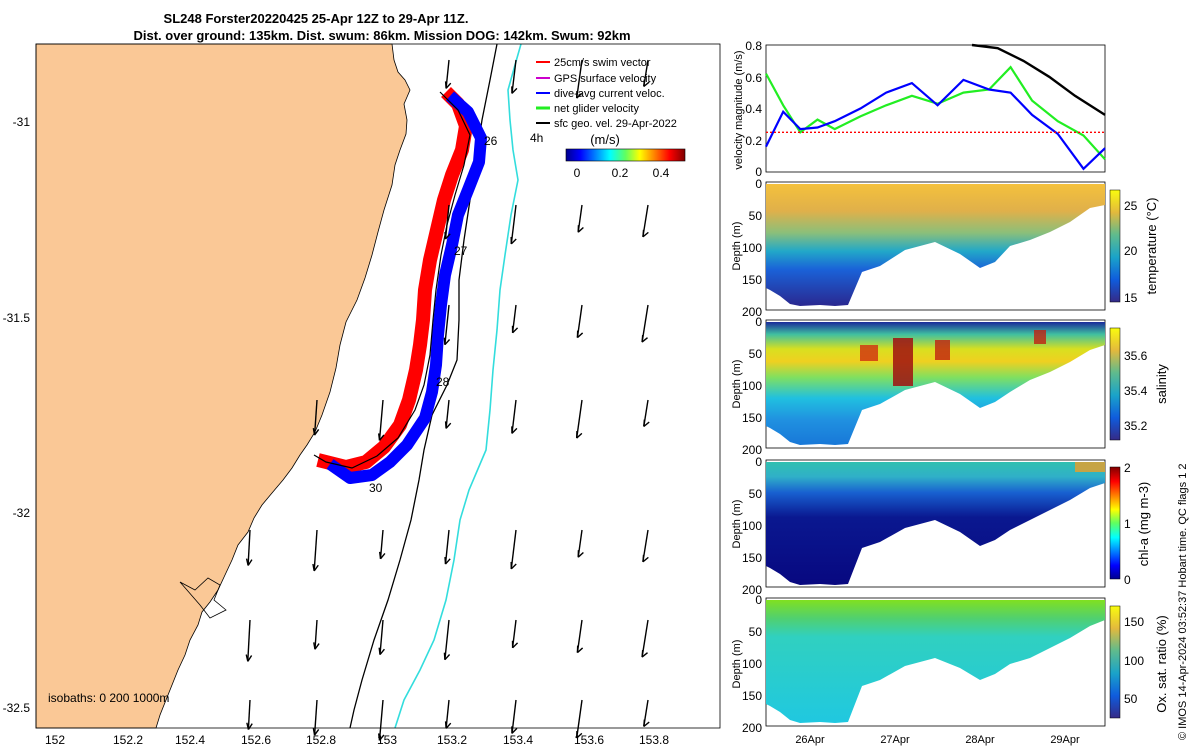  I want to click on oxygen-colorbar, so click(1115, 662).